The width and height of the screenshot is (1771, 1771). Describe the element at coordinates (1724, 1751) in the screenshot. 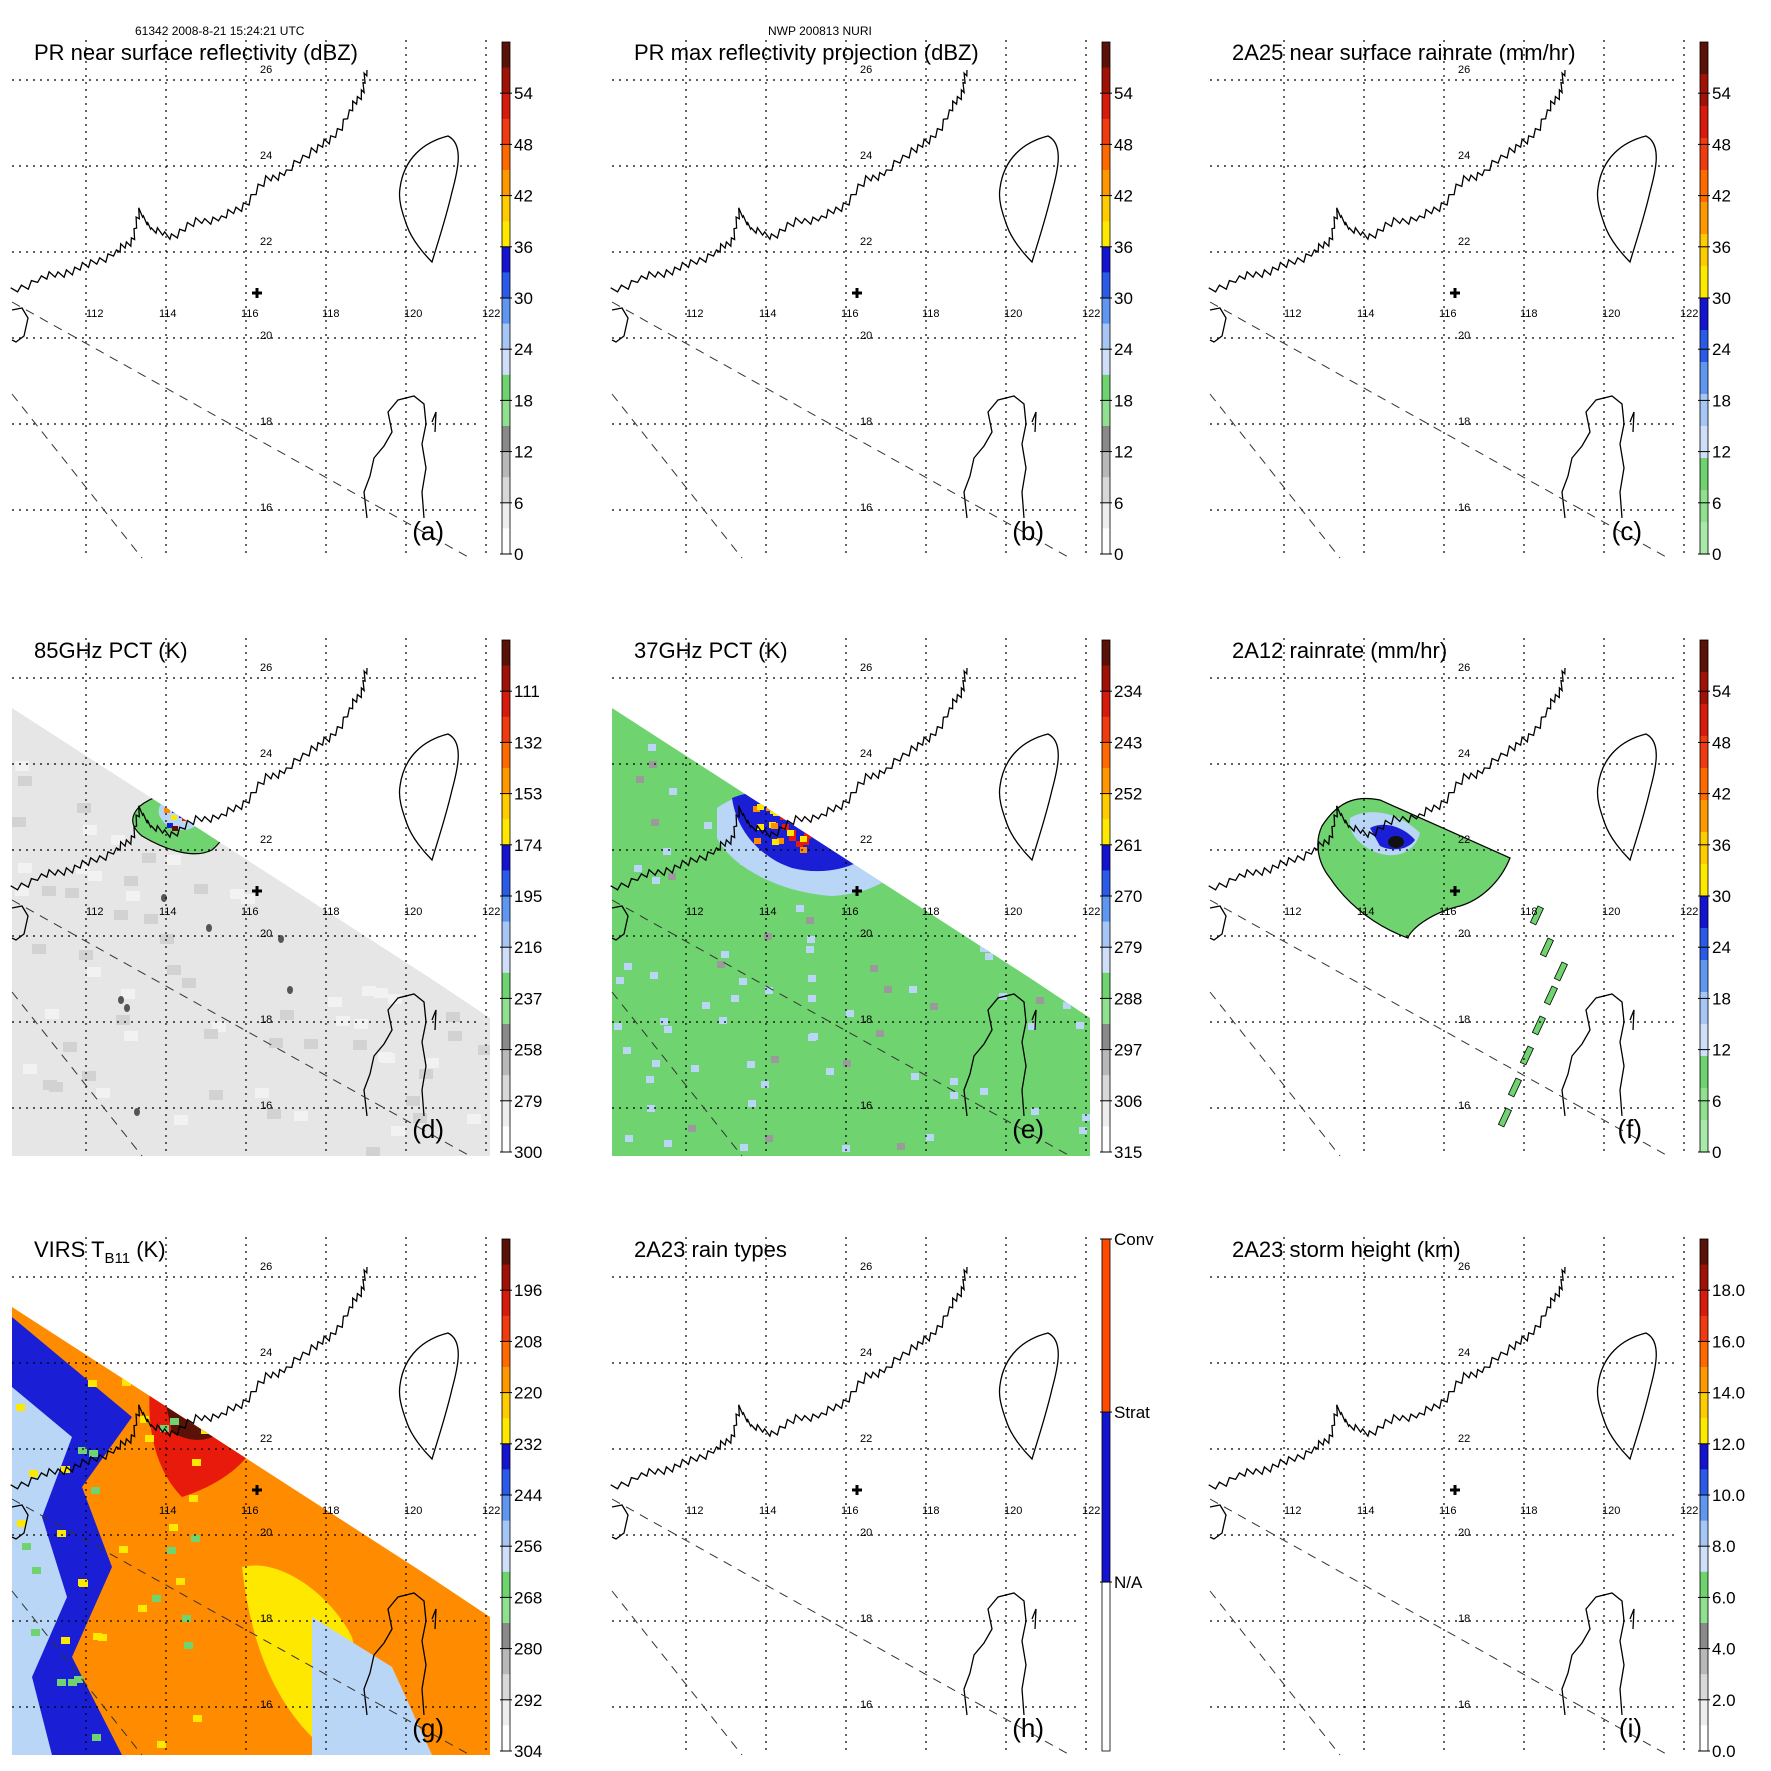

I see `colorbar-tick-label: 0.0` at that location.